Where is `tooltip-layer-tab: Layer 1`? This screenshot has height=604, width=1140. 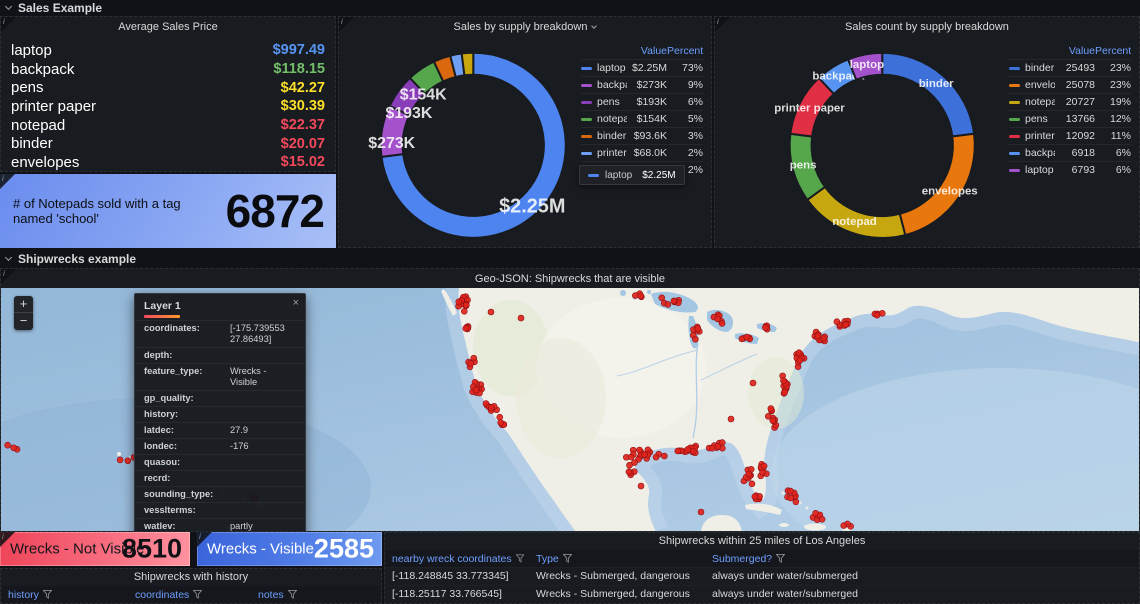 tooltip-layer-tab: Layer 1 is located at coordinates (162, 306).